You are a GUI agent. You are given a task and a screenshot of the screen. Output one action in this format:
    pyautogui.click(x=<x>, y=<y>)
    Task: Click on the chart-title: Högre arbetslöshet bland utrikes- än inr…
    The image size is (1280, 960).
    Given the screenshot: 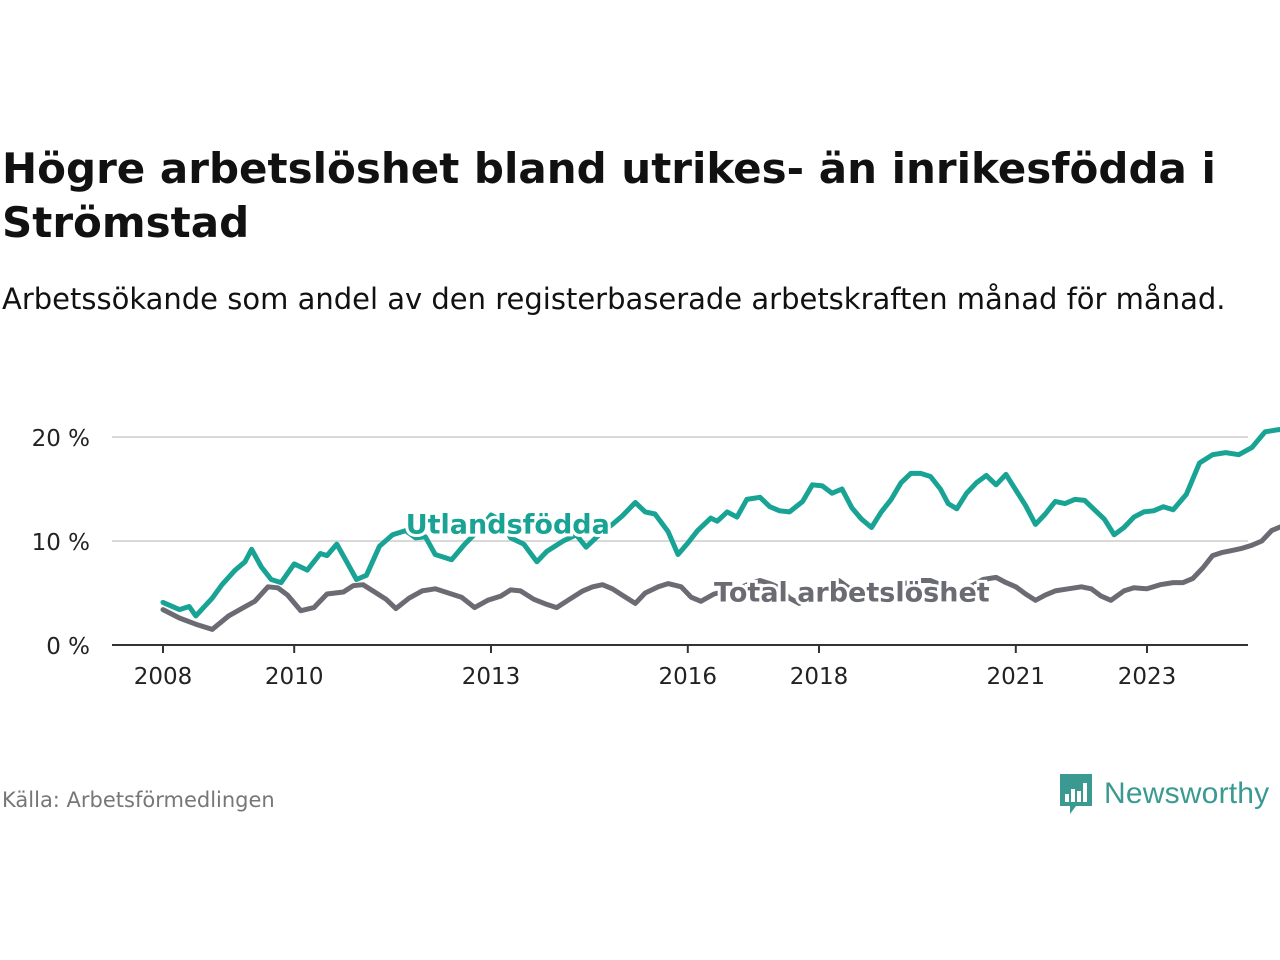 What is the action you would take?
    pyautogui.click(x=609, y=195)
    